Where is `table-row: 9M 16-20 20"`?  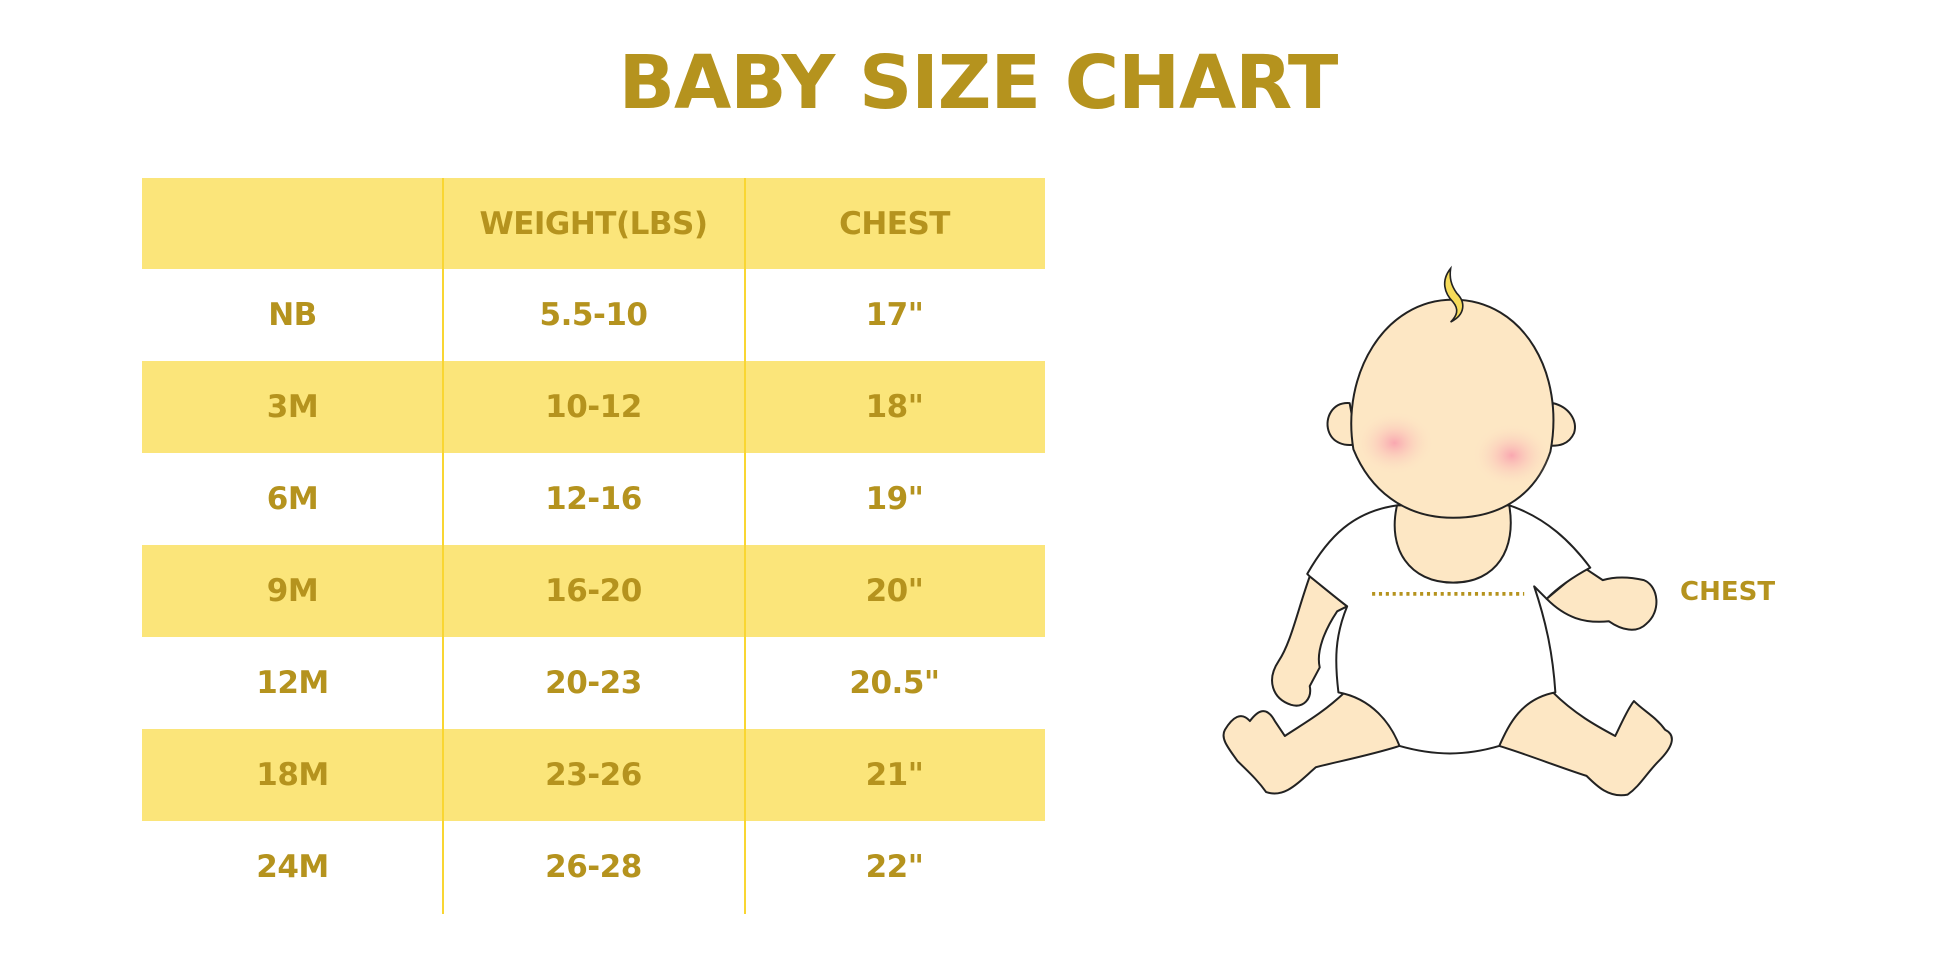 table-row: 9M 16-20 20" is located at coordinates (593, 591).